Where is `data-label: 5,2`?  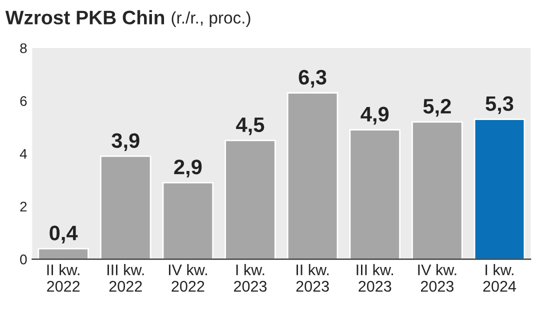 data-label: 5,2 is located at coordinates (437, 107).